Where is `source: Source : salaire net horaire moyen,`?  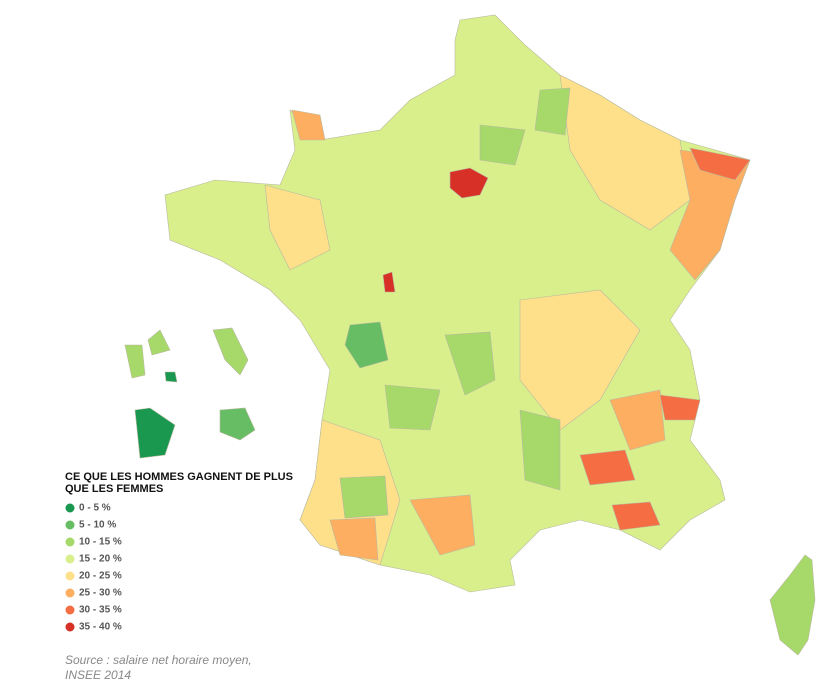
source: Source : salaire net horaire moyen, is located at coordinates (158, 660).